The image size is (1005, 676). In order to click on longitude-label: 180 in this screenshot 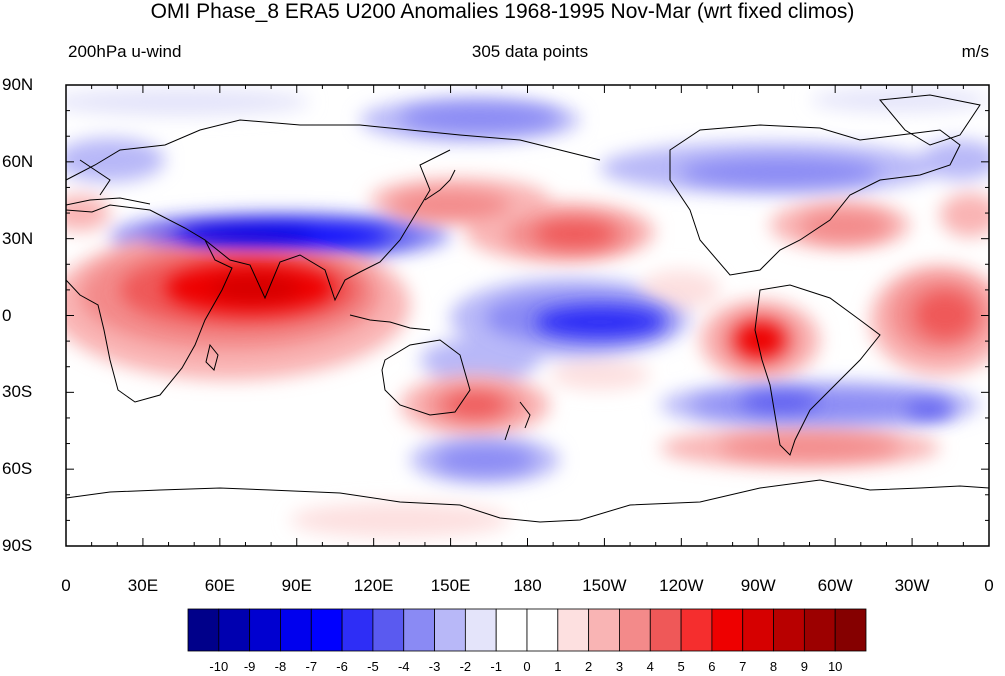, I will do `click(527, 585)`.